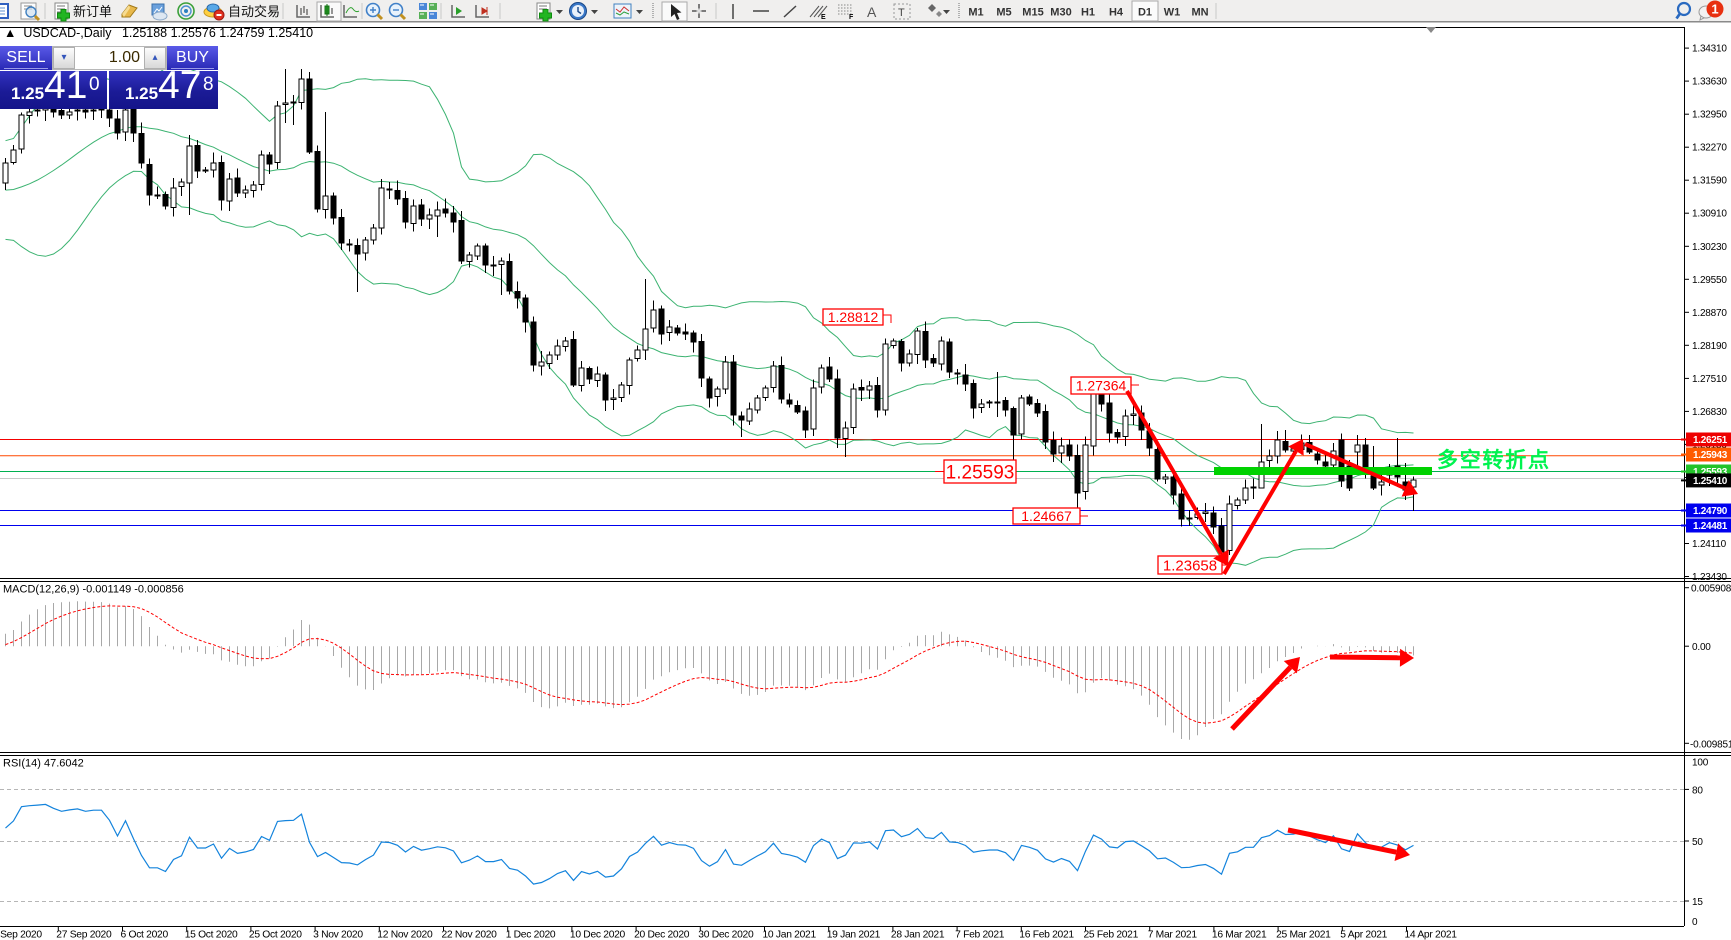 The height and width of the screenshot is (940, 1731). Describe the element at coordinates (851, 17) in the screenshot. I see `svg-text: F` at that location.